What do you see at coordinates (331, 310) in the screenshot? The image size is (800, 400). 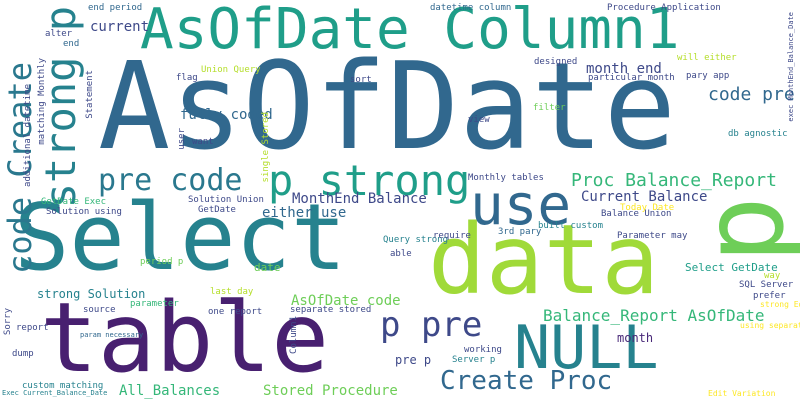 I see `word-separate-stored: separate stored` at bounding box center [331, 310].